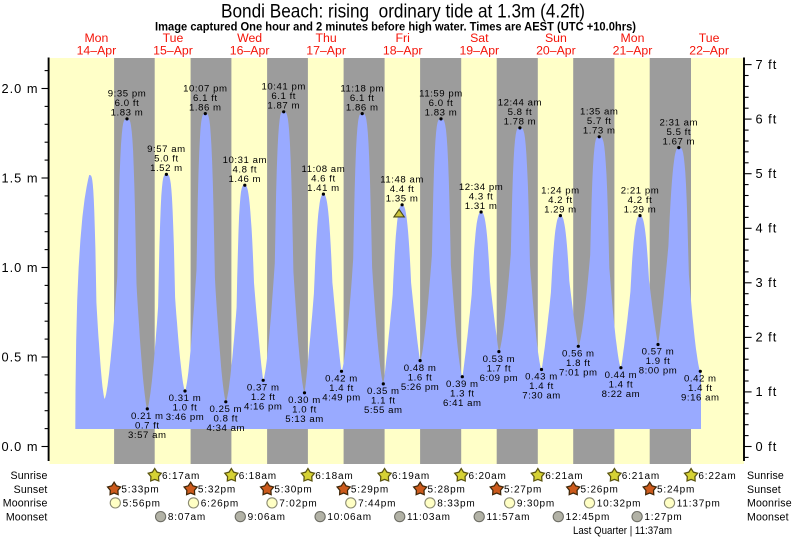 This screenshot has height=539, width=793. I want to click on svg-text: 4:34 am, so click(226, 428).